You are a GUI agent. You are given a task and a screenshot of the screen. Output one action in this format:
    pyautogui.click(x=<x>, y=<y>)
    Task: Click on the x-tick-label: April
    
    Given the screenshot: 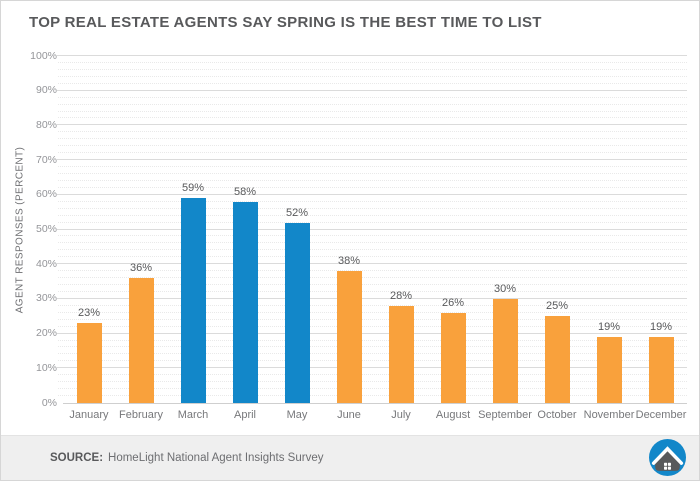 What is the action you would take?
    pyautogui.click(x=244, y=415)
    